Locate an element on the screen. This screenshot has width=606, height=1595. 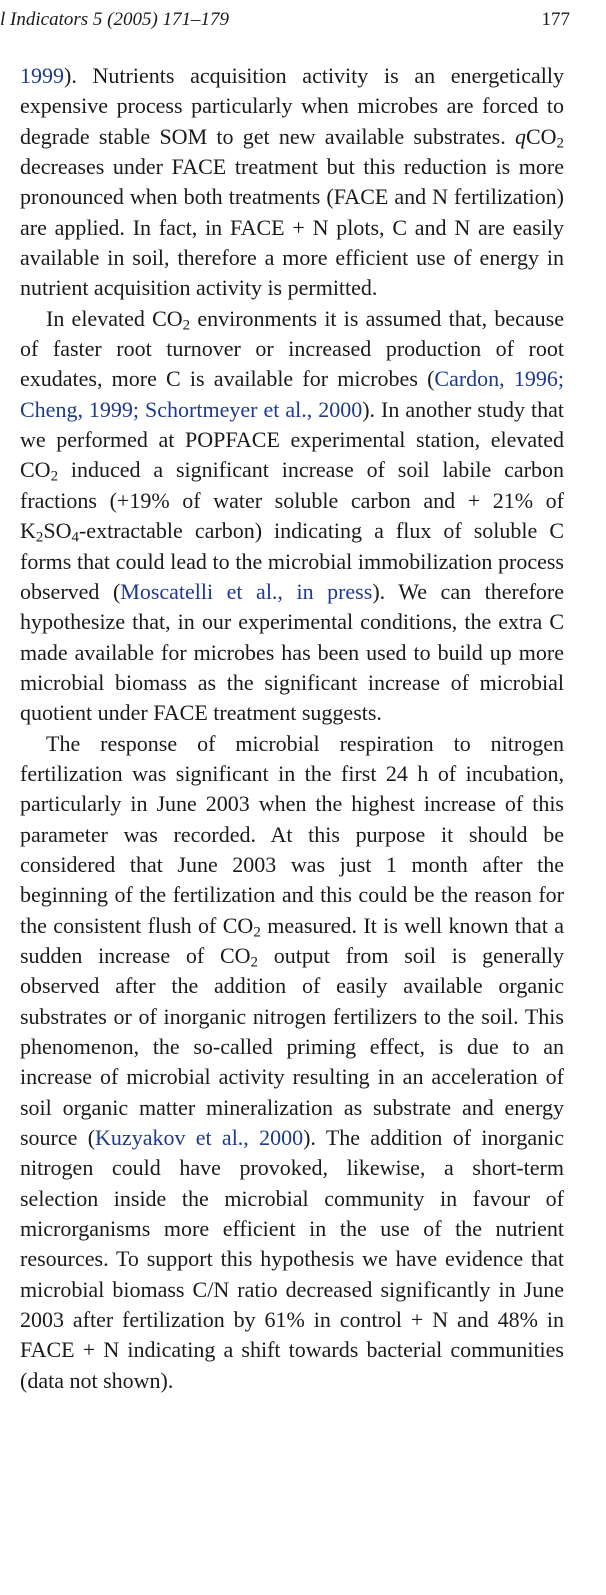
citation-link: 1999 is located at coordinates (42, 75).